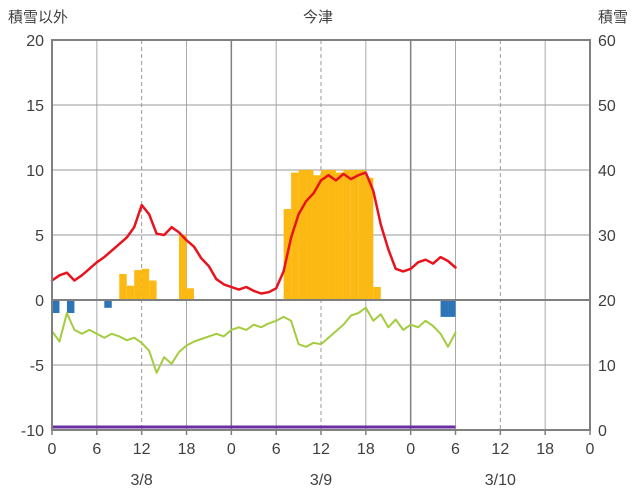 The width and height of the screenshot is (636, 501). Describe the element at coordinates (607, 41) in the screenshot. I see `right-axis-tick-label: 60` at that location.